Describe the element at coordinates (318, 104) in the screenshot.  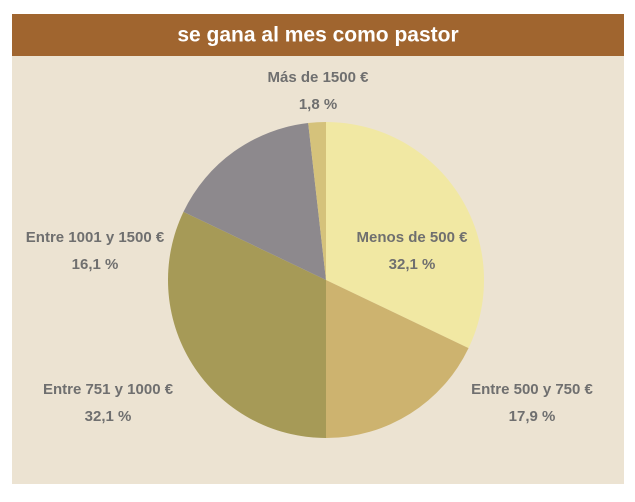
I see `slice-value-label: 1,8 %` at that location.